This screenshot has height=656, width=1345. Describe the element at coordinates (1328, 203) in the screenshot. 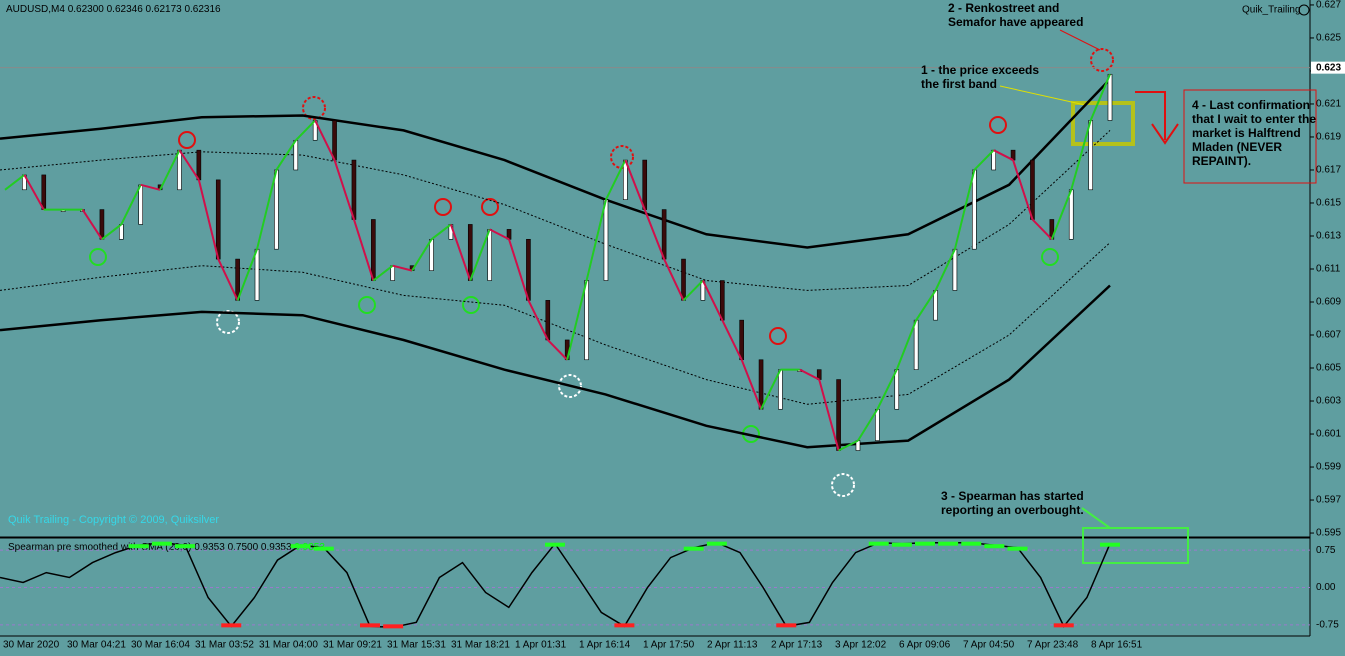

I see `price-tick-label: 0.615` at that location.